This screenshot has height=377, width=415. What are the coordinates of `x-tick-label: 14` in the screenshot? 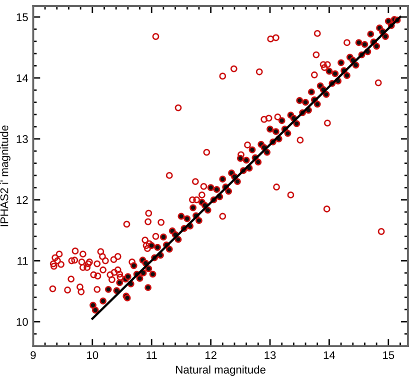 It's located at (330, 355).